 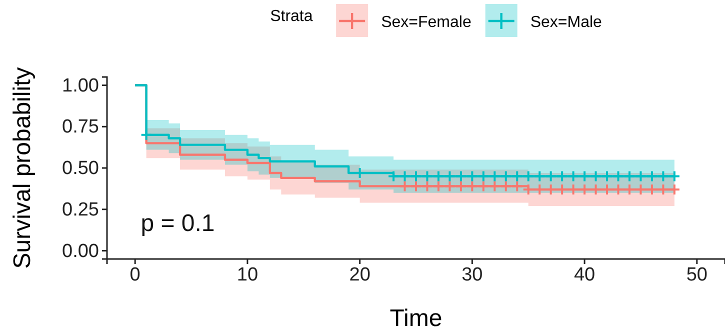 I want to click on legend-label: Sex=Male, so click(x=566, y=22).